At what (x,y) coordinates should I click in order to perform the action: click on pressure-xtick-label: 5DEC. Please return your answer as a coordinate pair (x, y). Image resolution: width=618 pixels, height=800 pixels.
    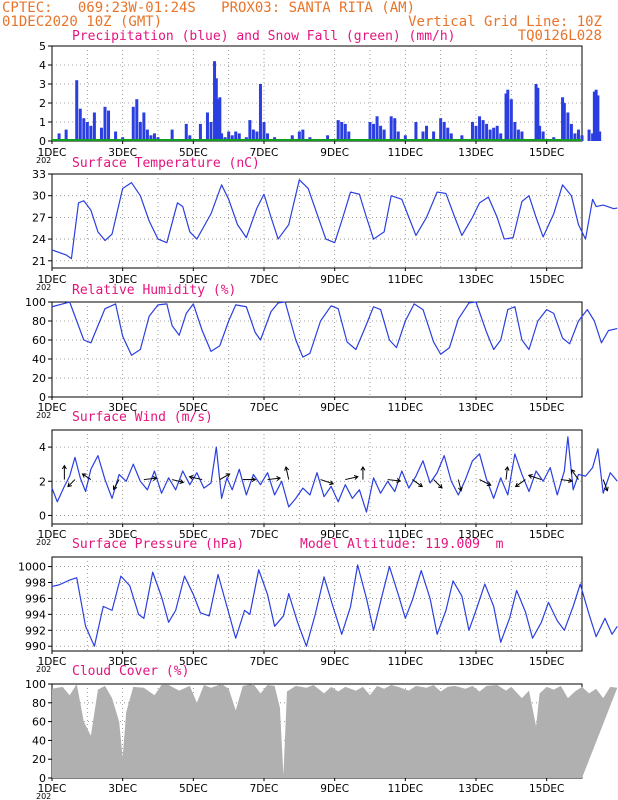
    Looking at the image, I should click on (193, 662).